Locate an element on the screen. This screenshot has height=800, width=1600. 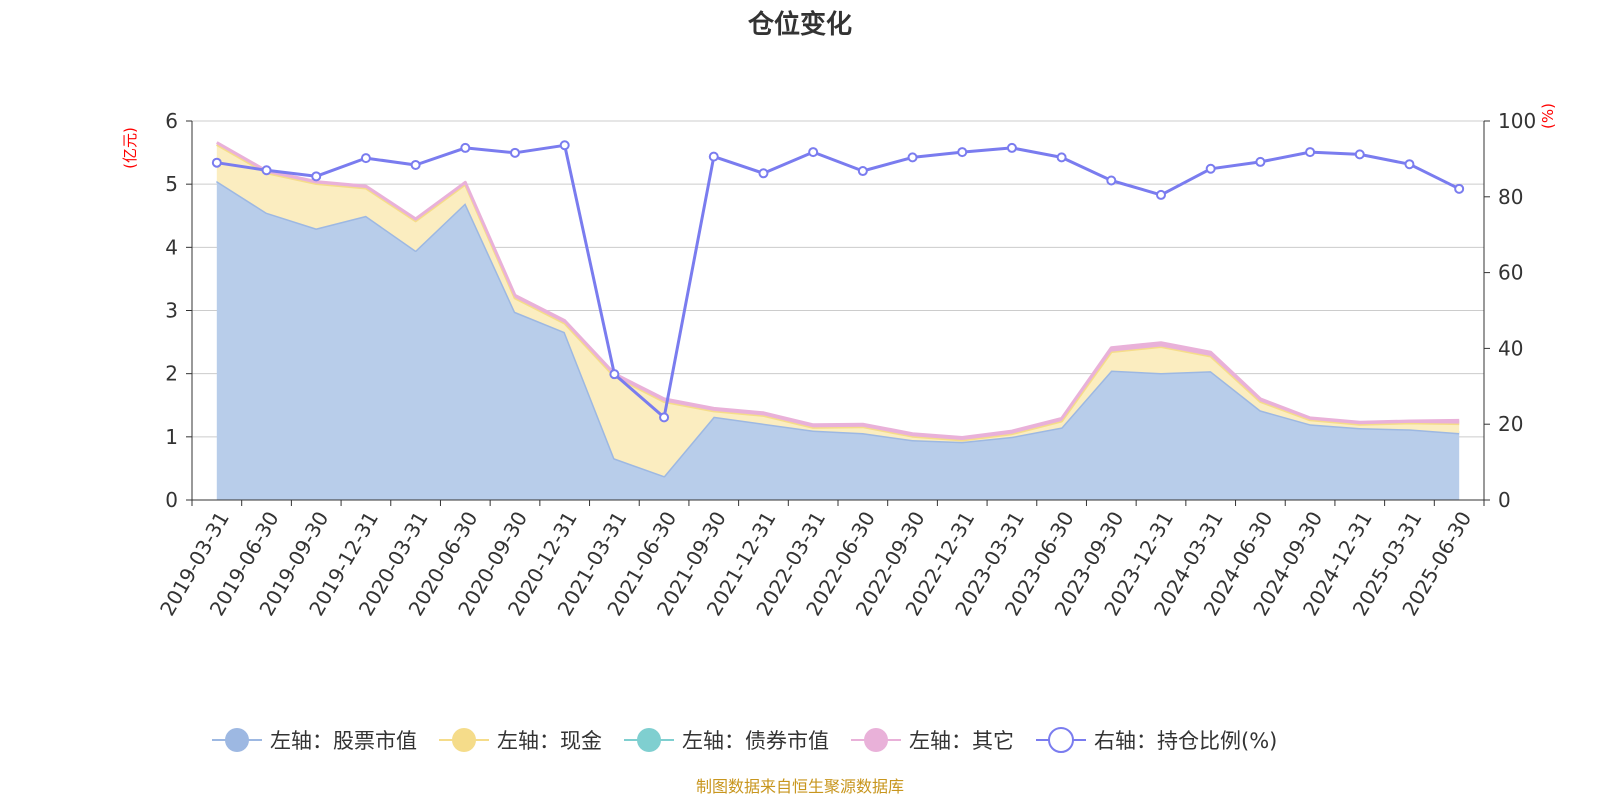
legend-label: 左轴：其它 is located at coordinates (961, 741).